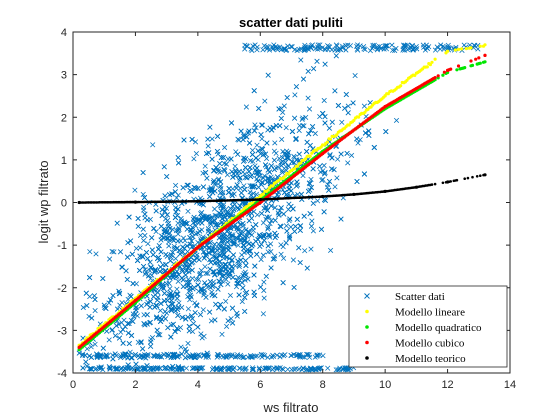 The image size is (560, 420). Describe the element at coordinates (64, 76) in the screenshot. I see `y-tick-label: 3` at that location.